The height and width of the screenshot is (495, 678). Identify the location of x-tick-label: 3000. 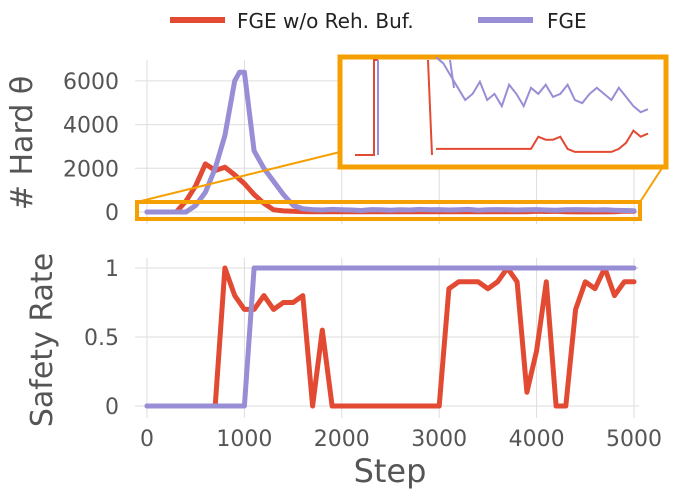
(439, 439).